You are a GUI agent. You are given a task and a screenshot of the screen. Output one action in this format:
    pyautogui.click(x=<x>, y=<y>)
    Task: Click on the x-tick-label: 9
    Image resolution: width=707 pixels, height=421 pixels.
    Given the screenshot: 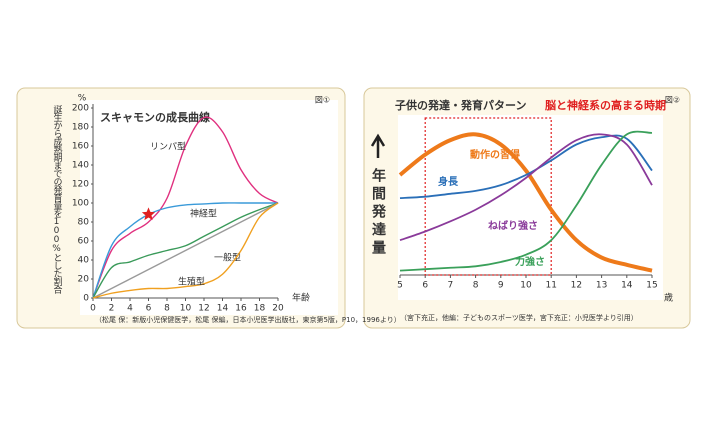 What is the action you would take?
    pyautogui.click(x=501, y=286)
    